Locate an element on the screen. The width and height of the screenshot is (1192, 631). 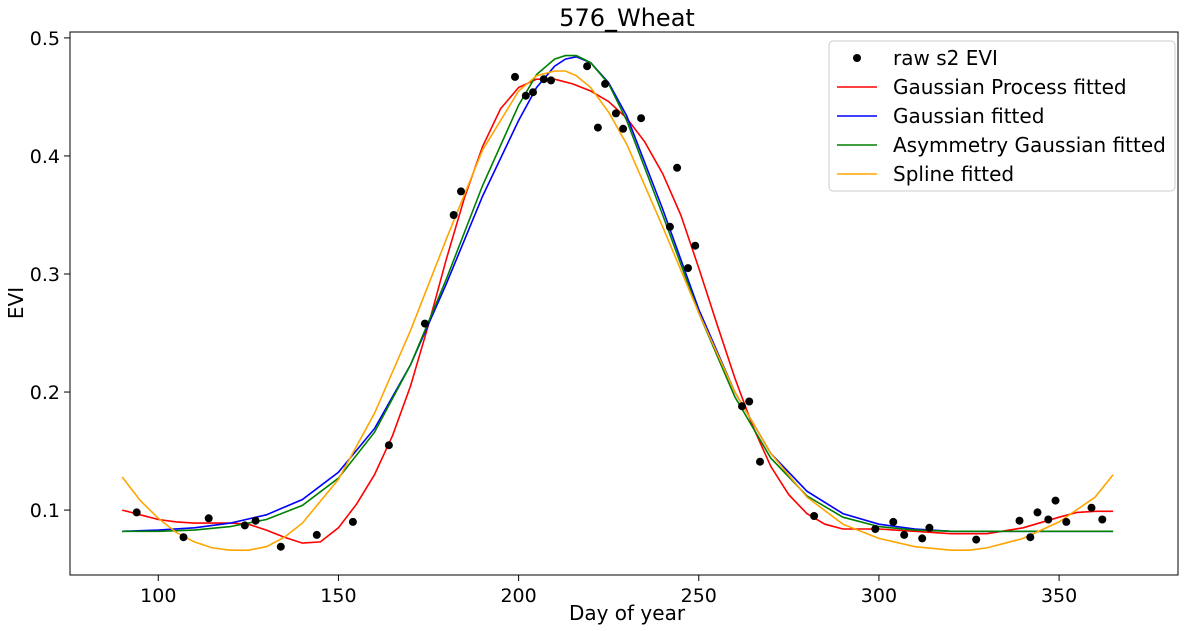
chart-title: 576_Wheat is located at coordinates (627, 18).